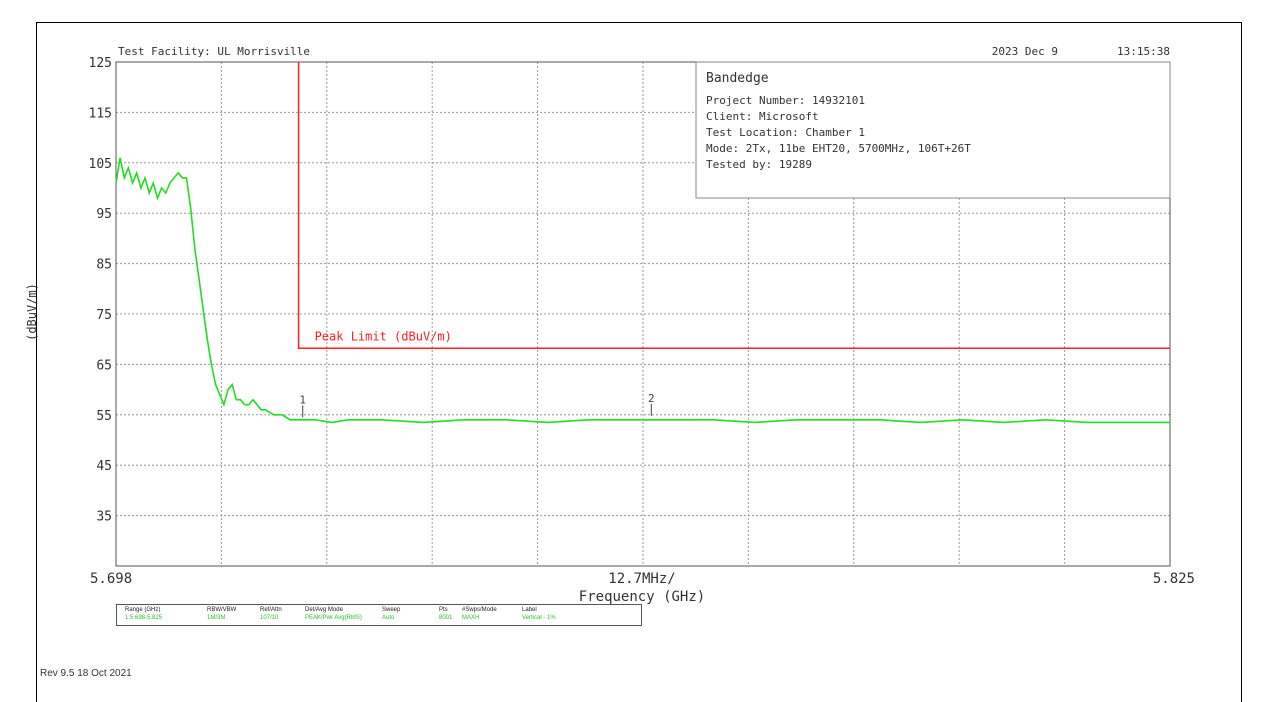  I want to click on x-center-label: 12.7MHz/, so click(641, 579).